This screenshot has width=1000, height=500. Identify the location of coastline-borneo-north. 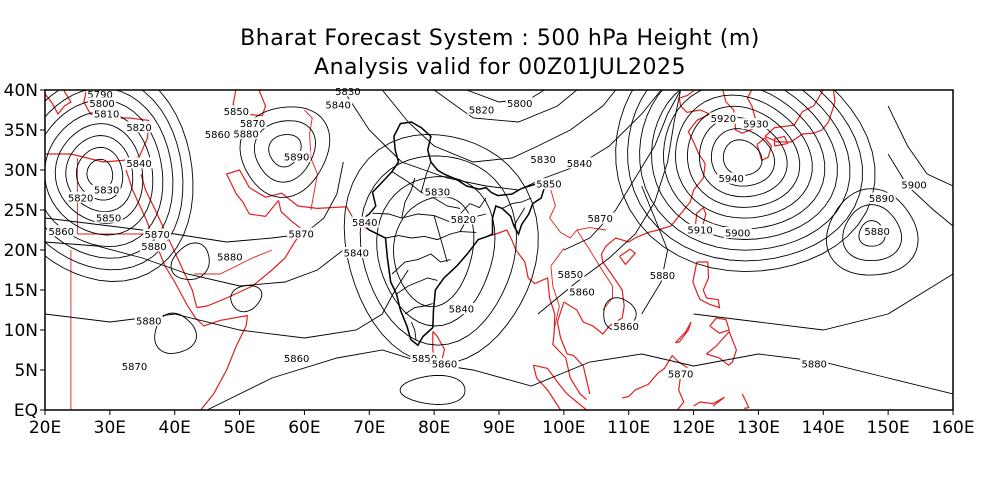
(656, 382).